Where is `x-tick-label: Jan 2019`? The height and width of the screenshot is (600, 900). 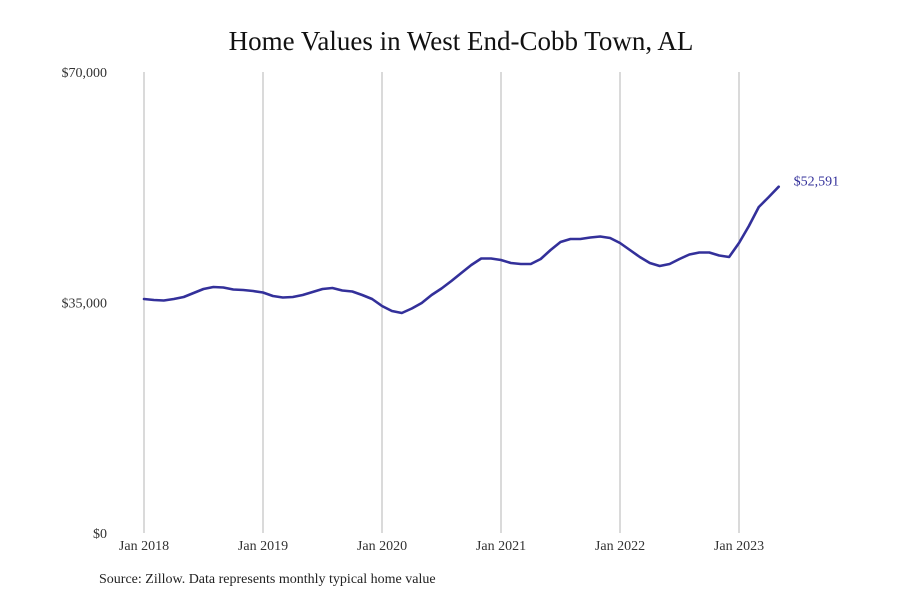
x-tick-label: Jan 2019 is located at coordinates (263, 546).